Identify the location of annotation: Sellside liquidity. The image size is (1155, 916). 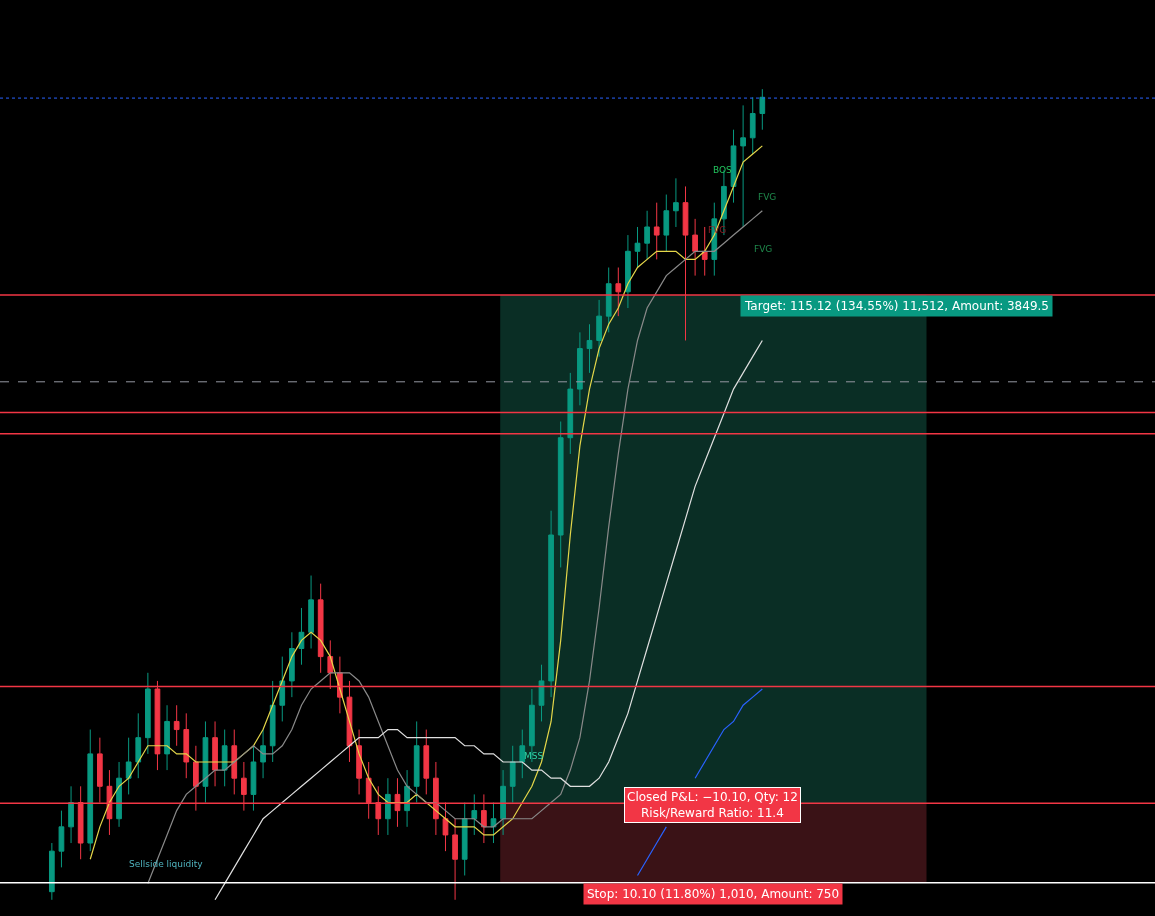
(166, 864).